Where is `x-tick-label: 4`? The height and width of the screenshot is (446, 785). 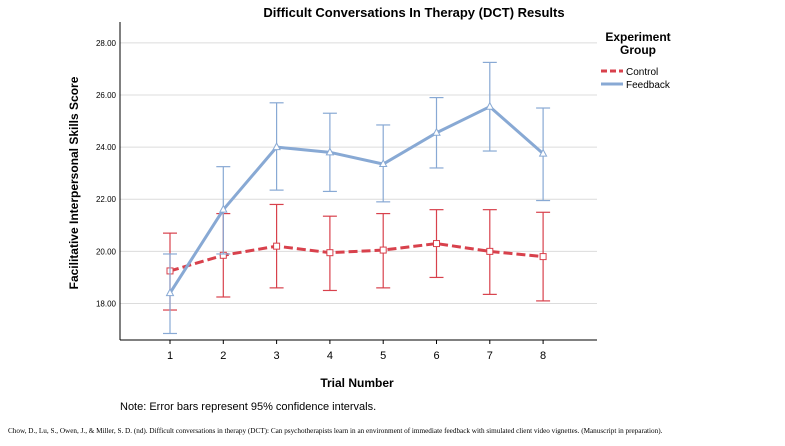 x-tick-label: 4 is located at coordinates (330, 356).